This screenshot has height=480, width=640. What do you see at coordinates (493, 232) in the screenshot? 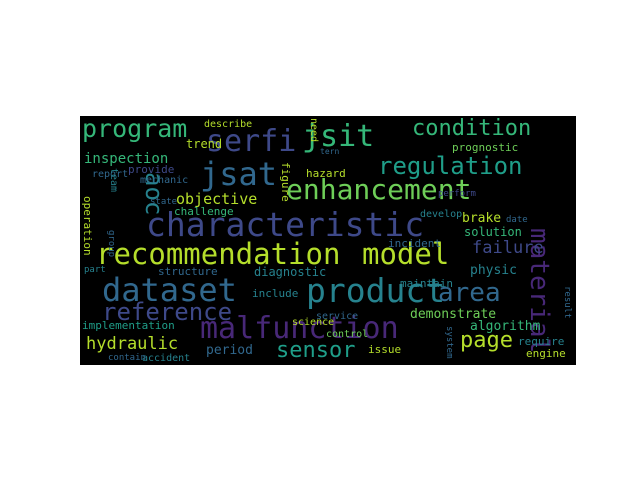
I see `word-solution: solution` at bounding box center [493, 232].